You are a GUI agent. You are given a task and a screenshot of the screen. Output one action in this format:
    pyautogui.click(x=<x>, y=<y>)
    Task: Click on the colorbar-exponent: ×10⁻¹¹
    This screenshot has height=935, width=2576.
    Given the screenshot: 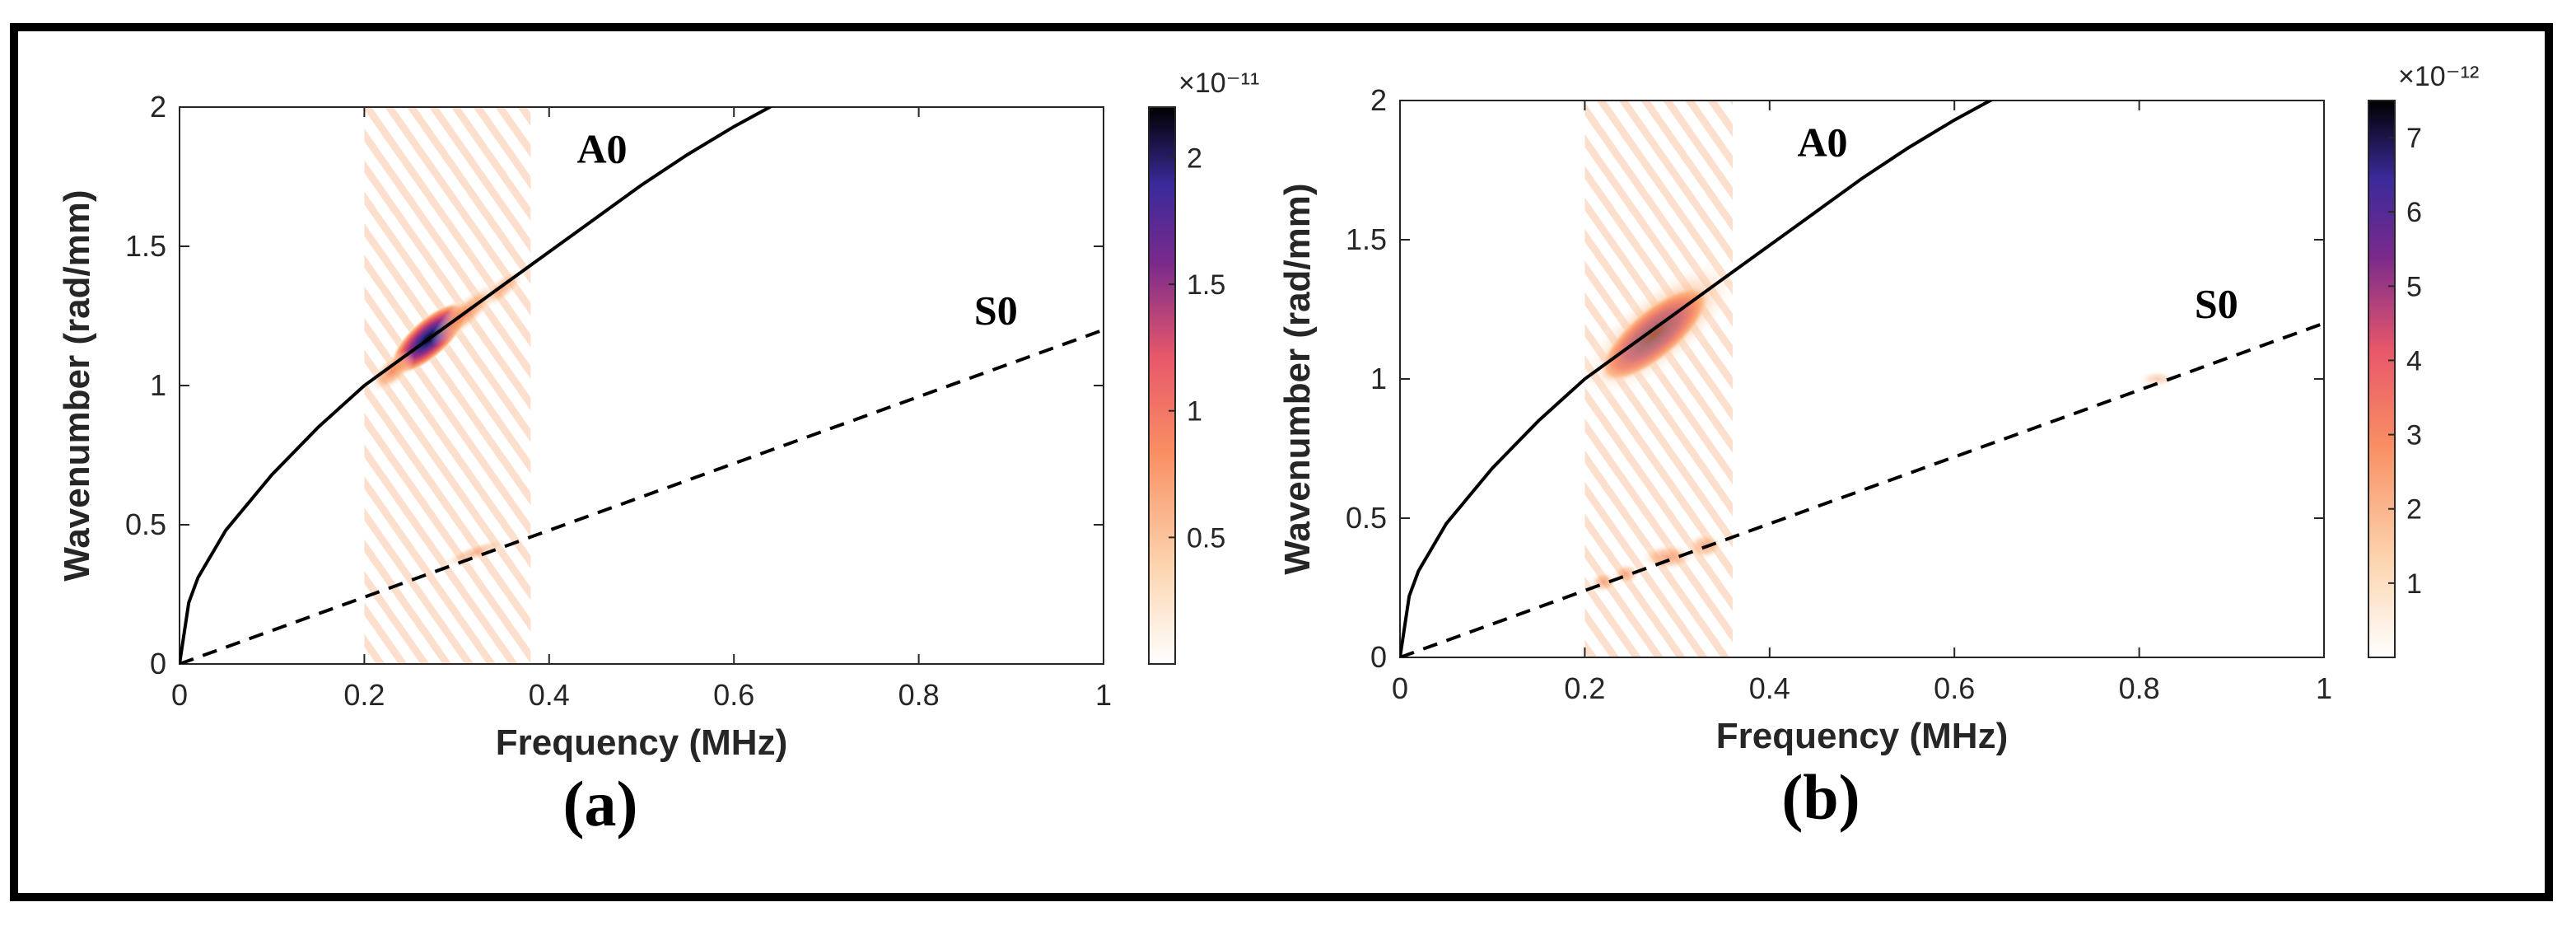 What is the action you would take?
    pyautogui.click(x=1218, y=83)
    